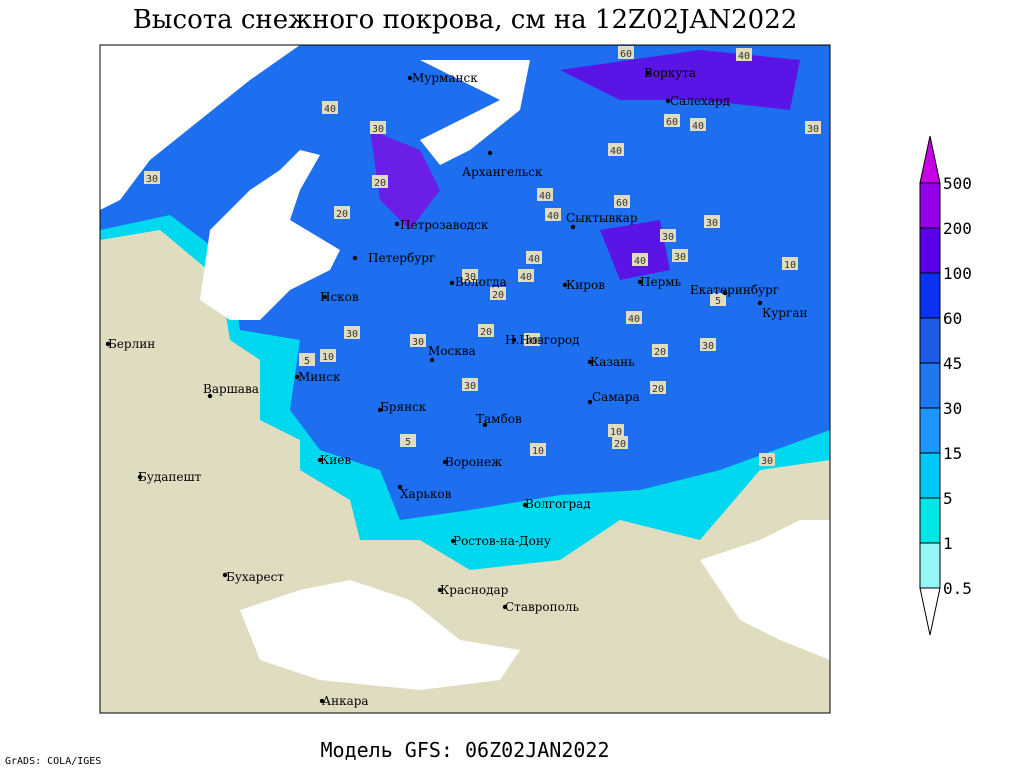  I want to click on colorbar-label: 45, so click(952, 363).